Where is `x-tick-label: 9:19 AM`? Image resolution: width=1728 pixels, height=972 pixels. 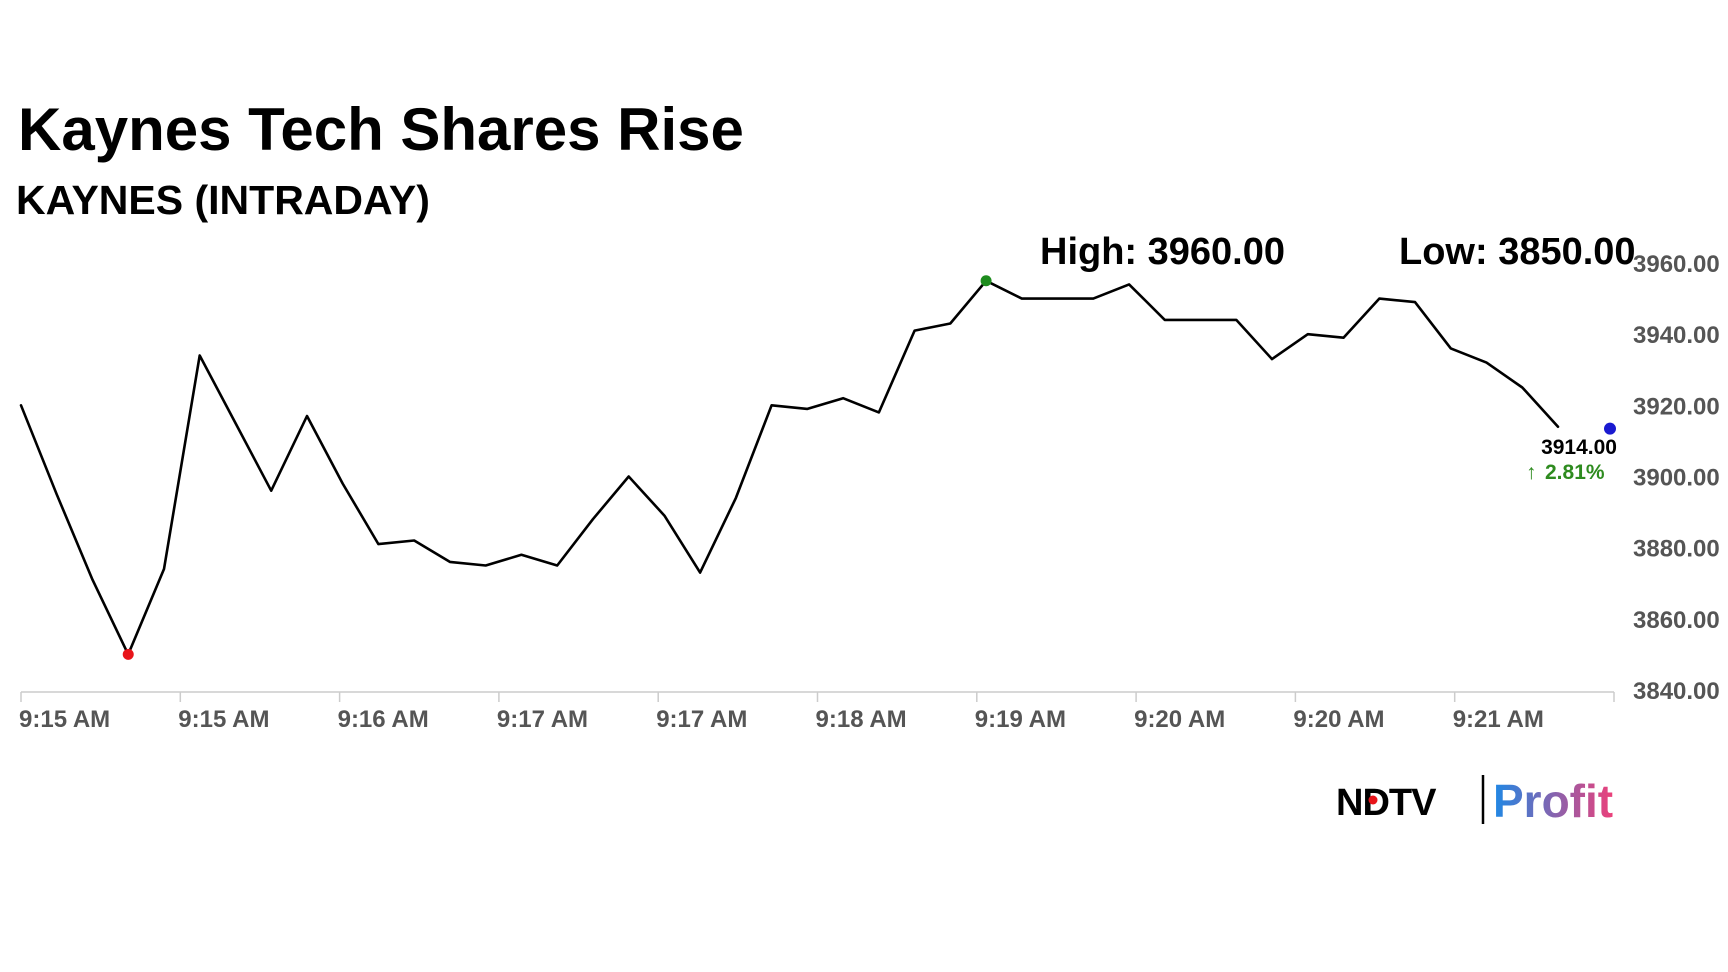
x-tick-label: 9:19 AM is located at coordinates (1020, 719).